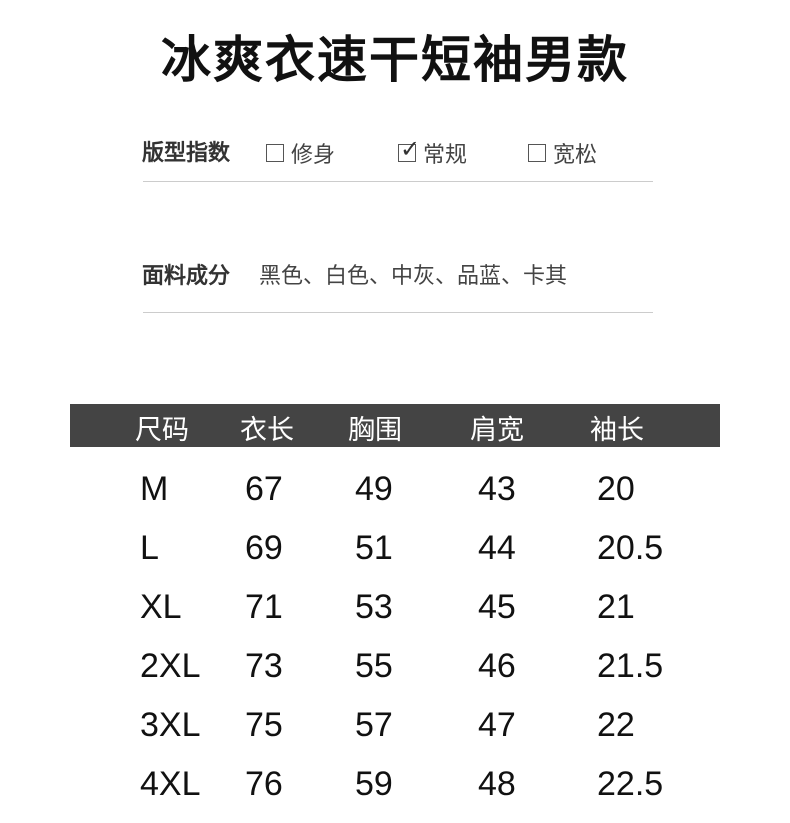 The height and width of the screenshot is (823, 790). I want to click on fit-option-regular: ✓ 常规, so click(433, 152).